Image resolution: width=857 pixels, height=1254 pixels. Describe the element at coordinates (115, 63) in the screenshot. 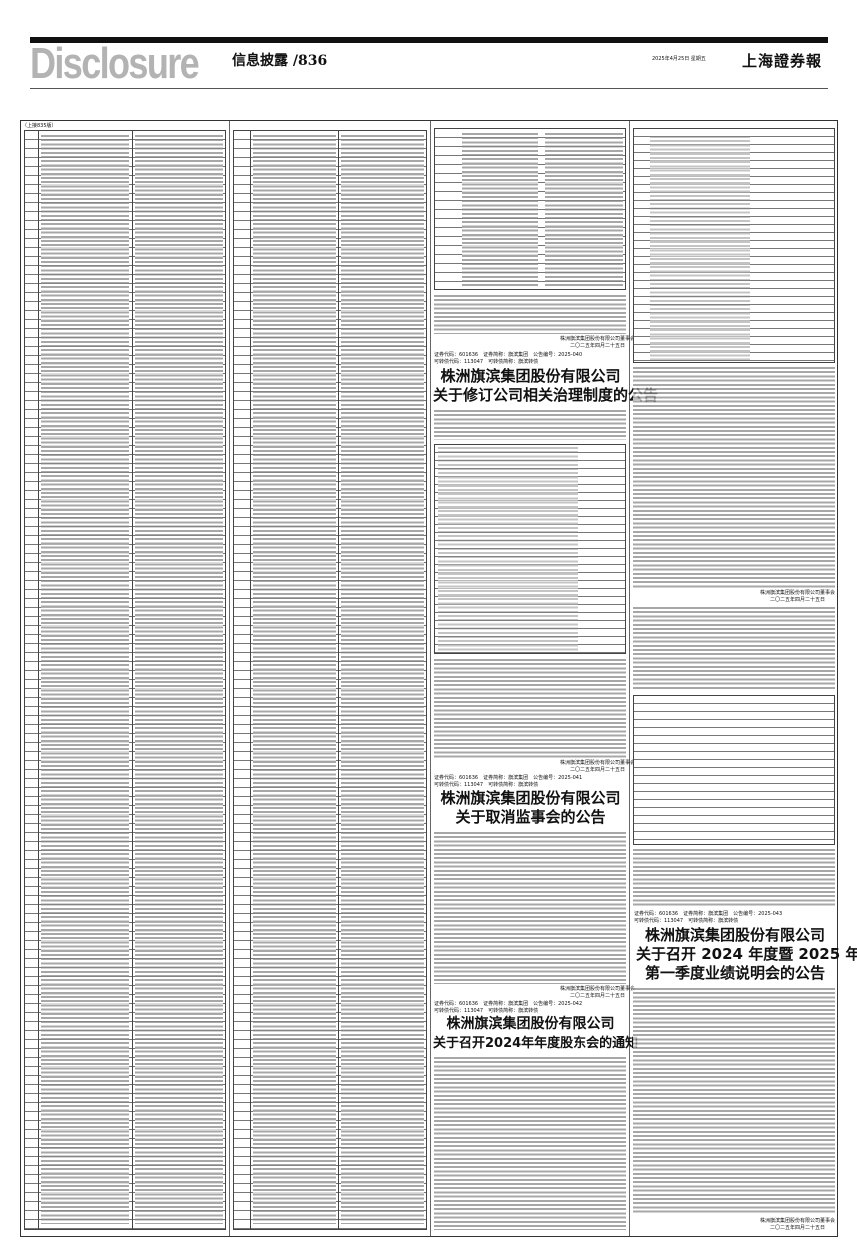

I see `masthead: Disclosure` at that location.